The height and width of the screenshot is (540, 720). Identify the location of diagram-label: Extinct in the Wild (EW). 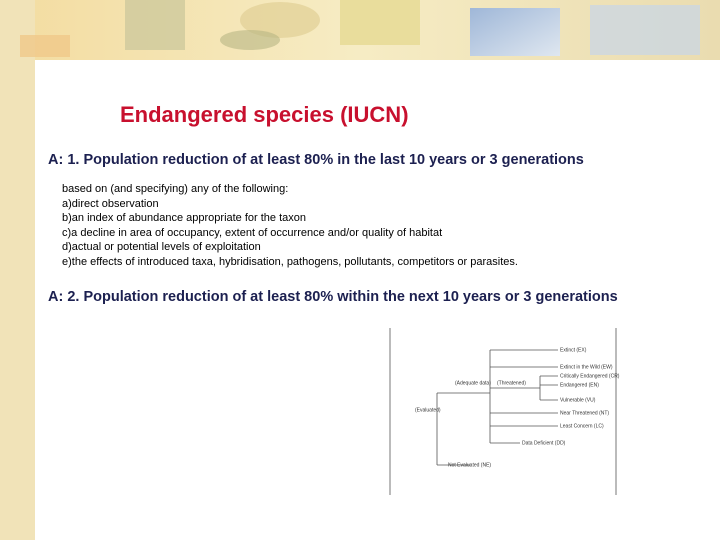
(586, 367).